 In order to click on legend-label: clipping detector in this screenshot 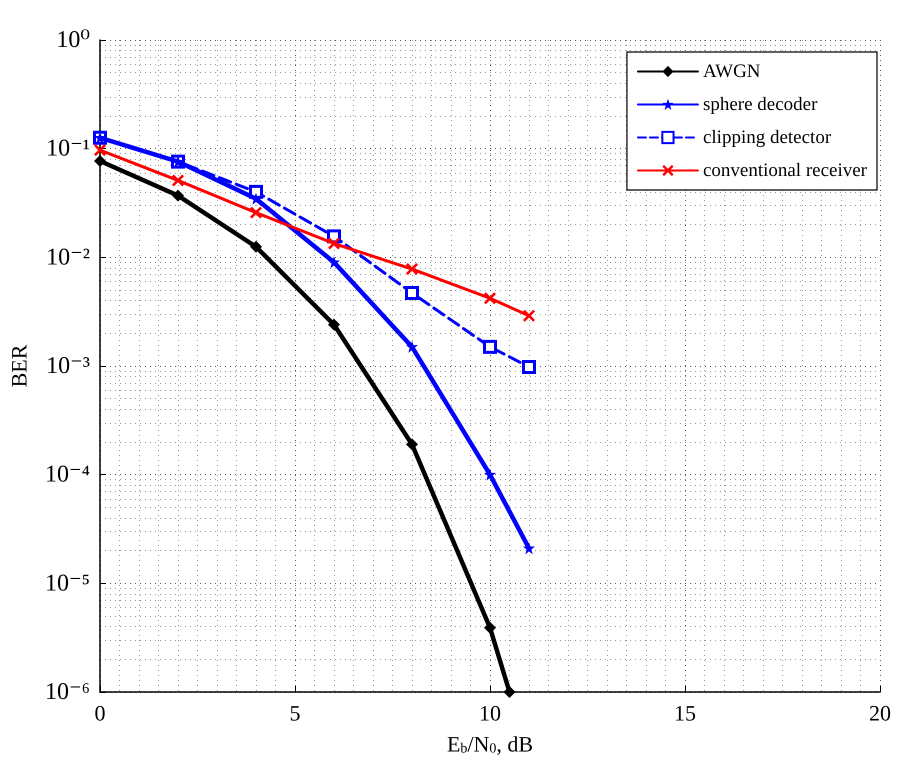, I will do `click(767, 137)`.